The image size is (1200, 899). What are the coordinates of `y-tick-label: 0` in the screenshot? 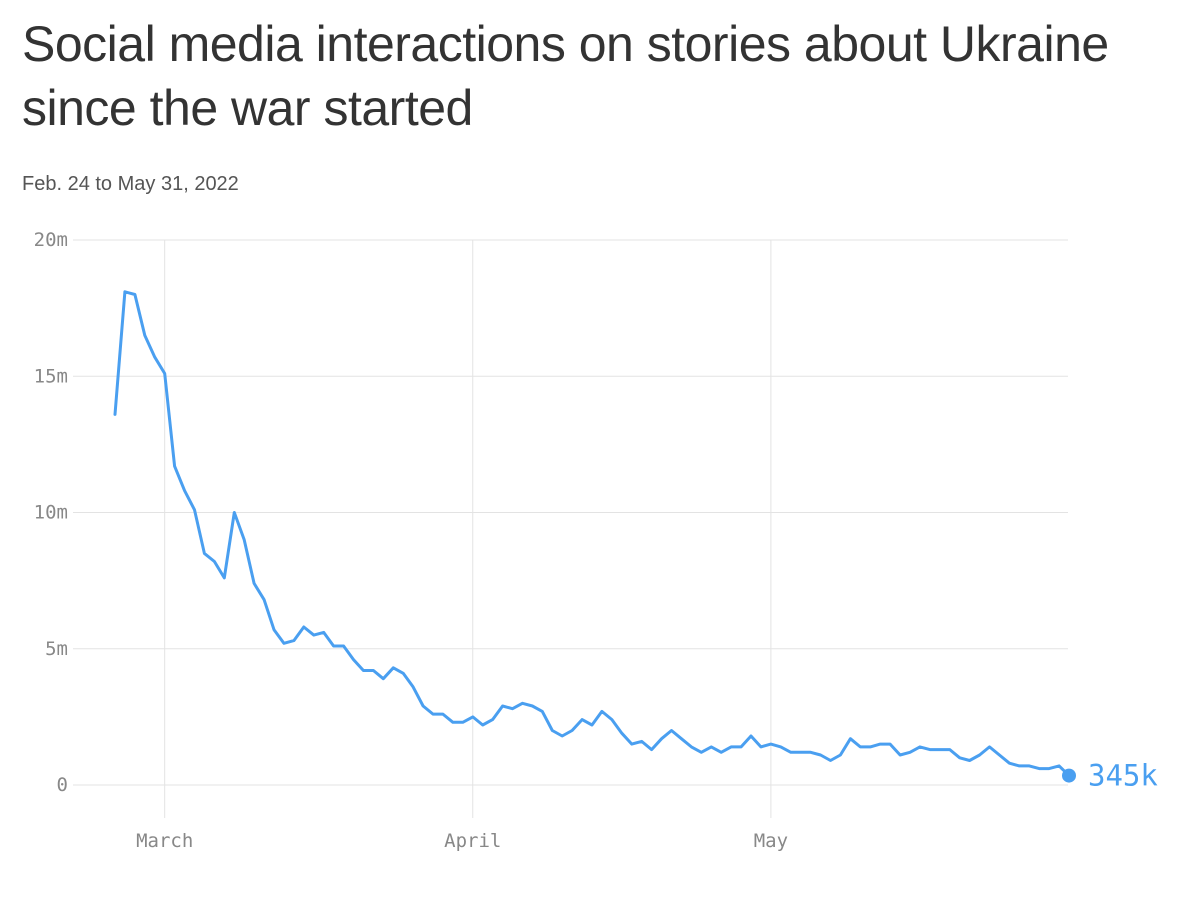 It's located at (62, 785).